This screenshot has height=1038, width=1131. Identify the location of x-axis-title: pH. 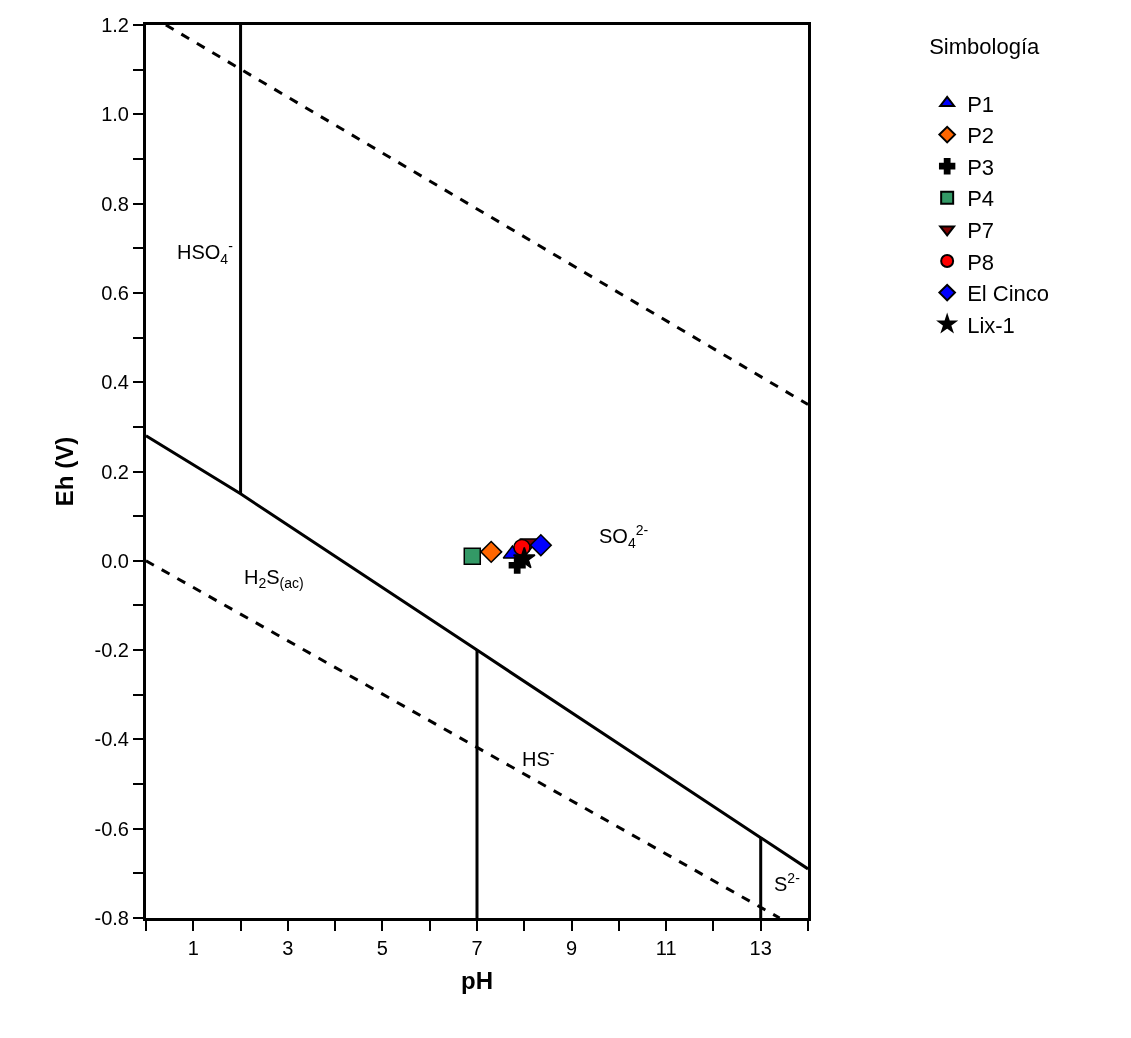
(477, 981).